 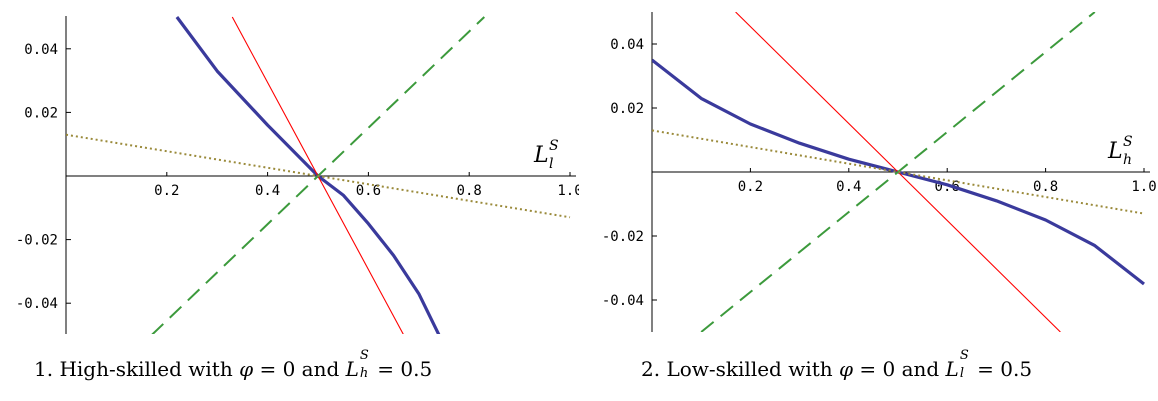 I want to click on caption-1-suffix: = 0.5, so click(x=401, y=369).